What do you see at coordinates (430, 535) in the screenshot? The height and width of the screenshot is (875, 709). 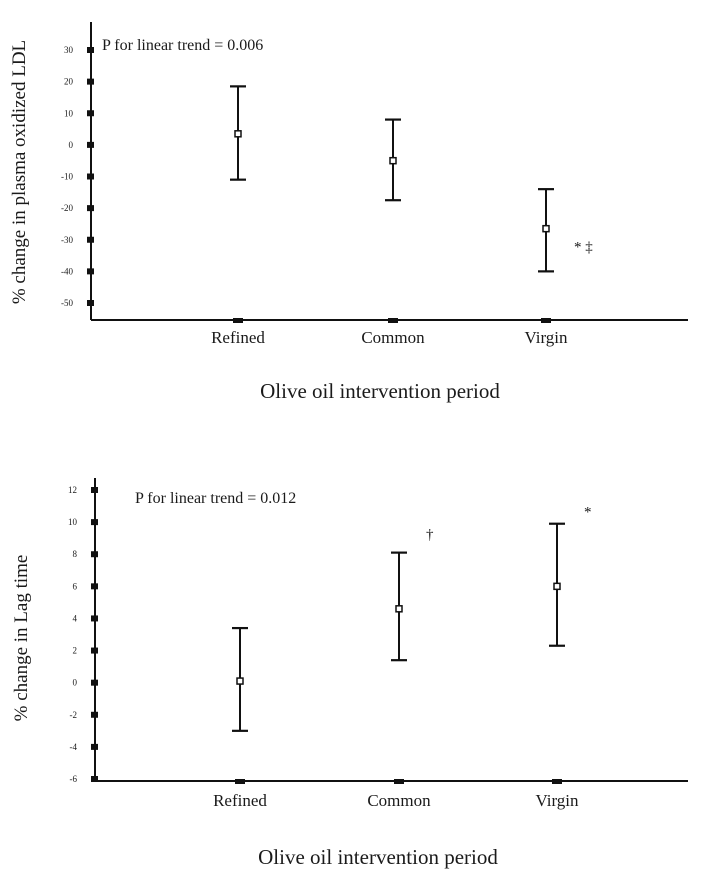 I see `significance-marker: †` at bounding box center [430, 535].